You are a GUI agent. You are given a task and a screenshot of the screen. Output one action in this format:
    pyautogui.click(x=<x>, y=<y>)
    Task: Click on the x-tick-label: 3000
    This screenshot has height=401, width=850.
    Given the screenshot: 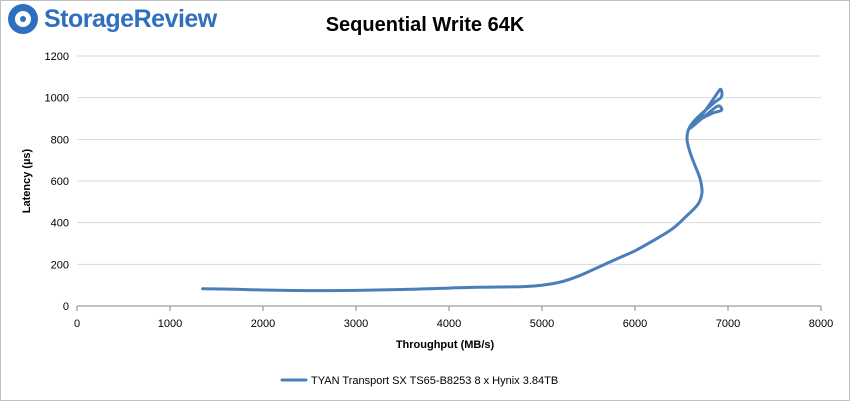 What is the action you would take?
    pyautogui.click(x=356, y=324)
    